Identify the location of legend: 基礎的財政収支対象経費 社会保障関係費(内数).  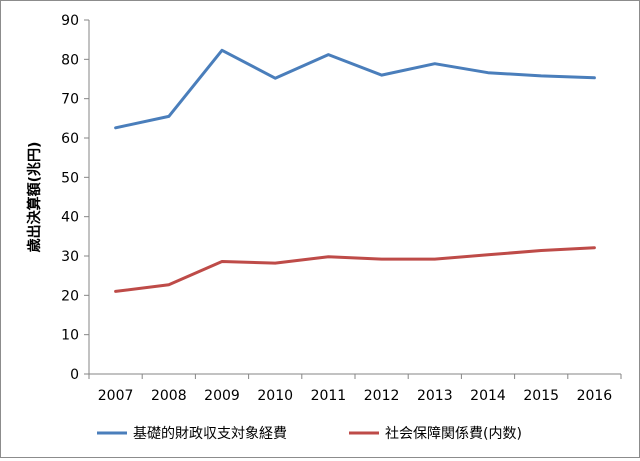
(309, 433).